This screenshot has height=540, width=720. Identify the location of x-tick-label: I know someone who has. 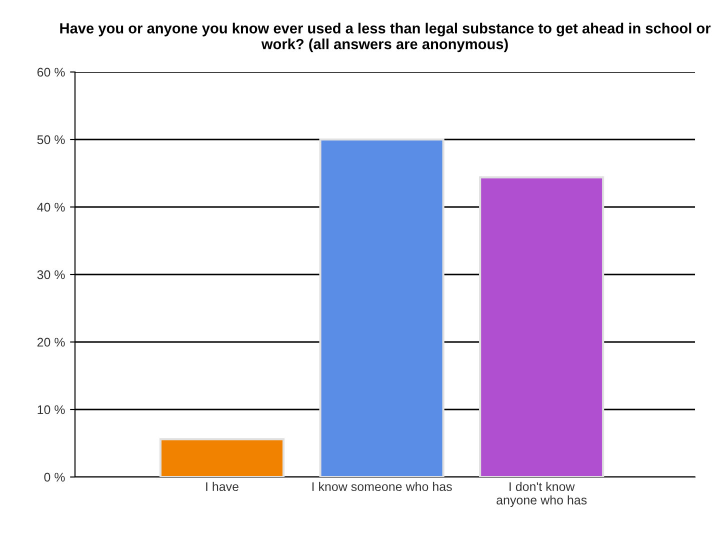
(382, 487).